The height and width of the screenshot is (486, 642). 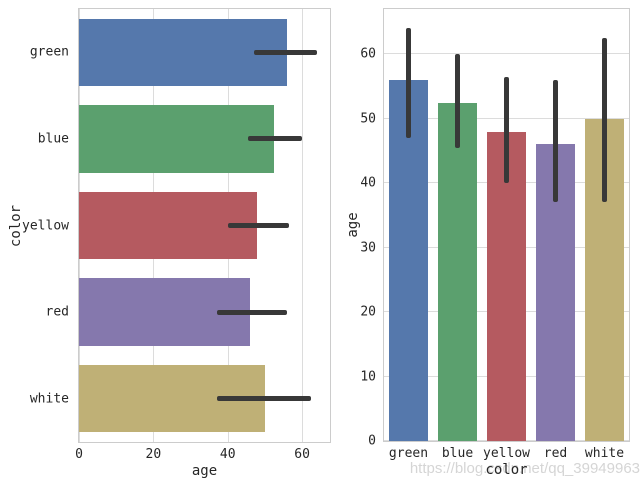 I want to click on x-tick-label: 40, so click(x=227, y=454).